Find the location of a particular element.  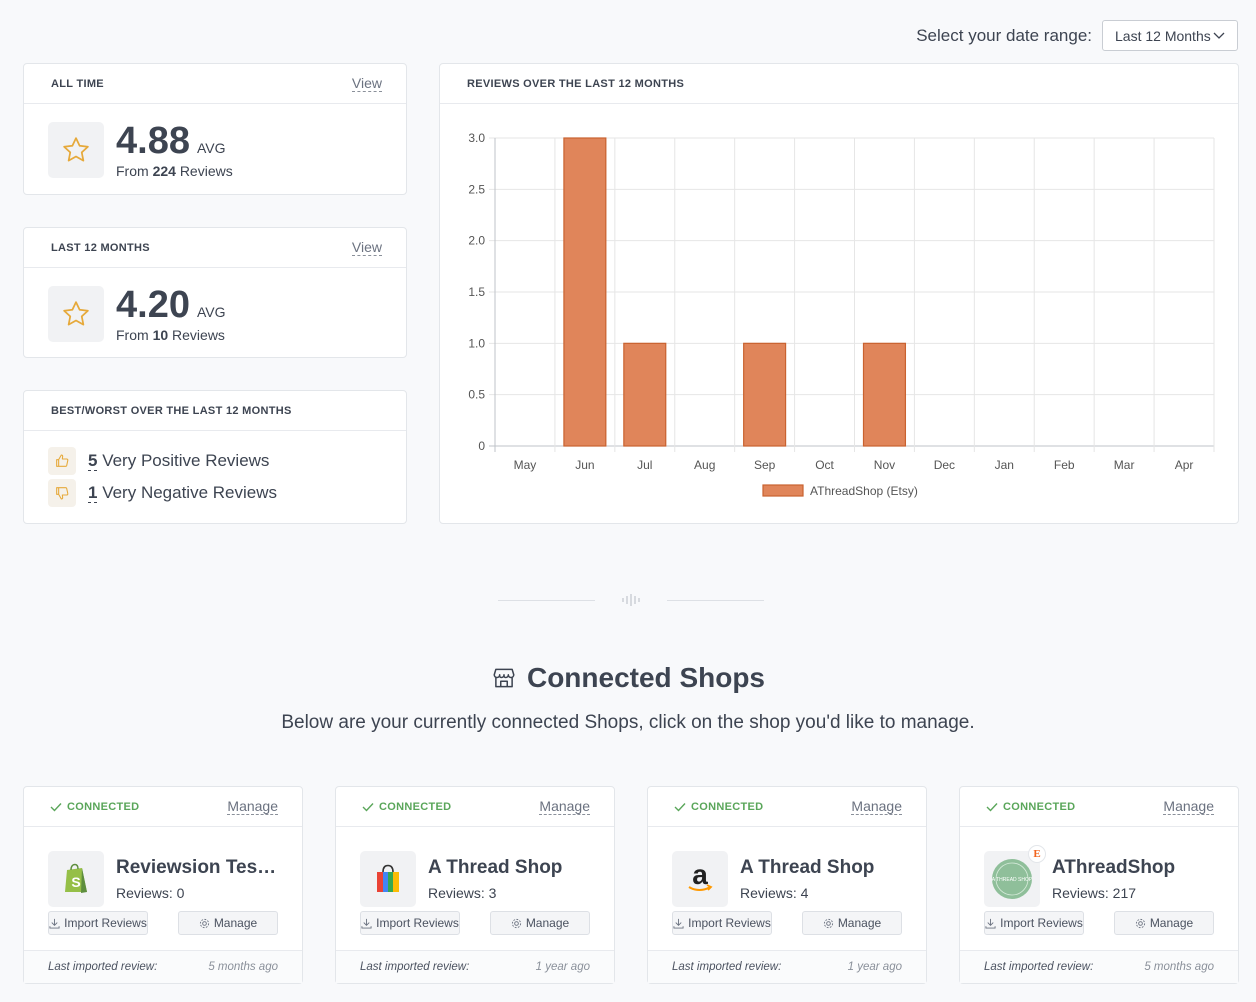

connected-shops-heading: Connected Shops is located at coordinates (628, 678).